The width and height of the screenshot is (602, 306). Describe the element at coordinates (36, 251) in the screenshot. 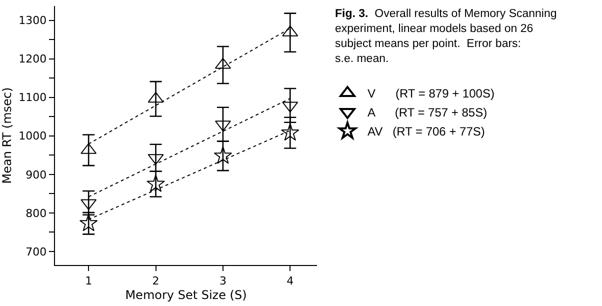

I see `y-tick-label: 700` at that location.